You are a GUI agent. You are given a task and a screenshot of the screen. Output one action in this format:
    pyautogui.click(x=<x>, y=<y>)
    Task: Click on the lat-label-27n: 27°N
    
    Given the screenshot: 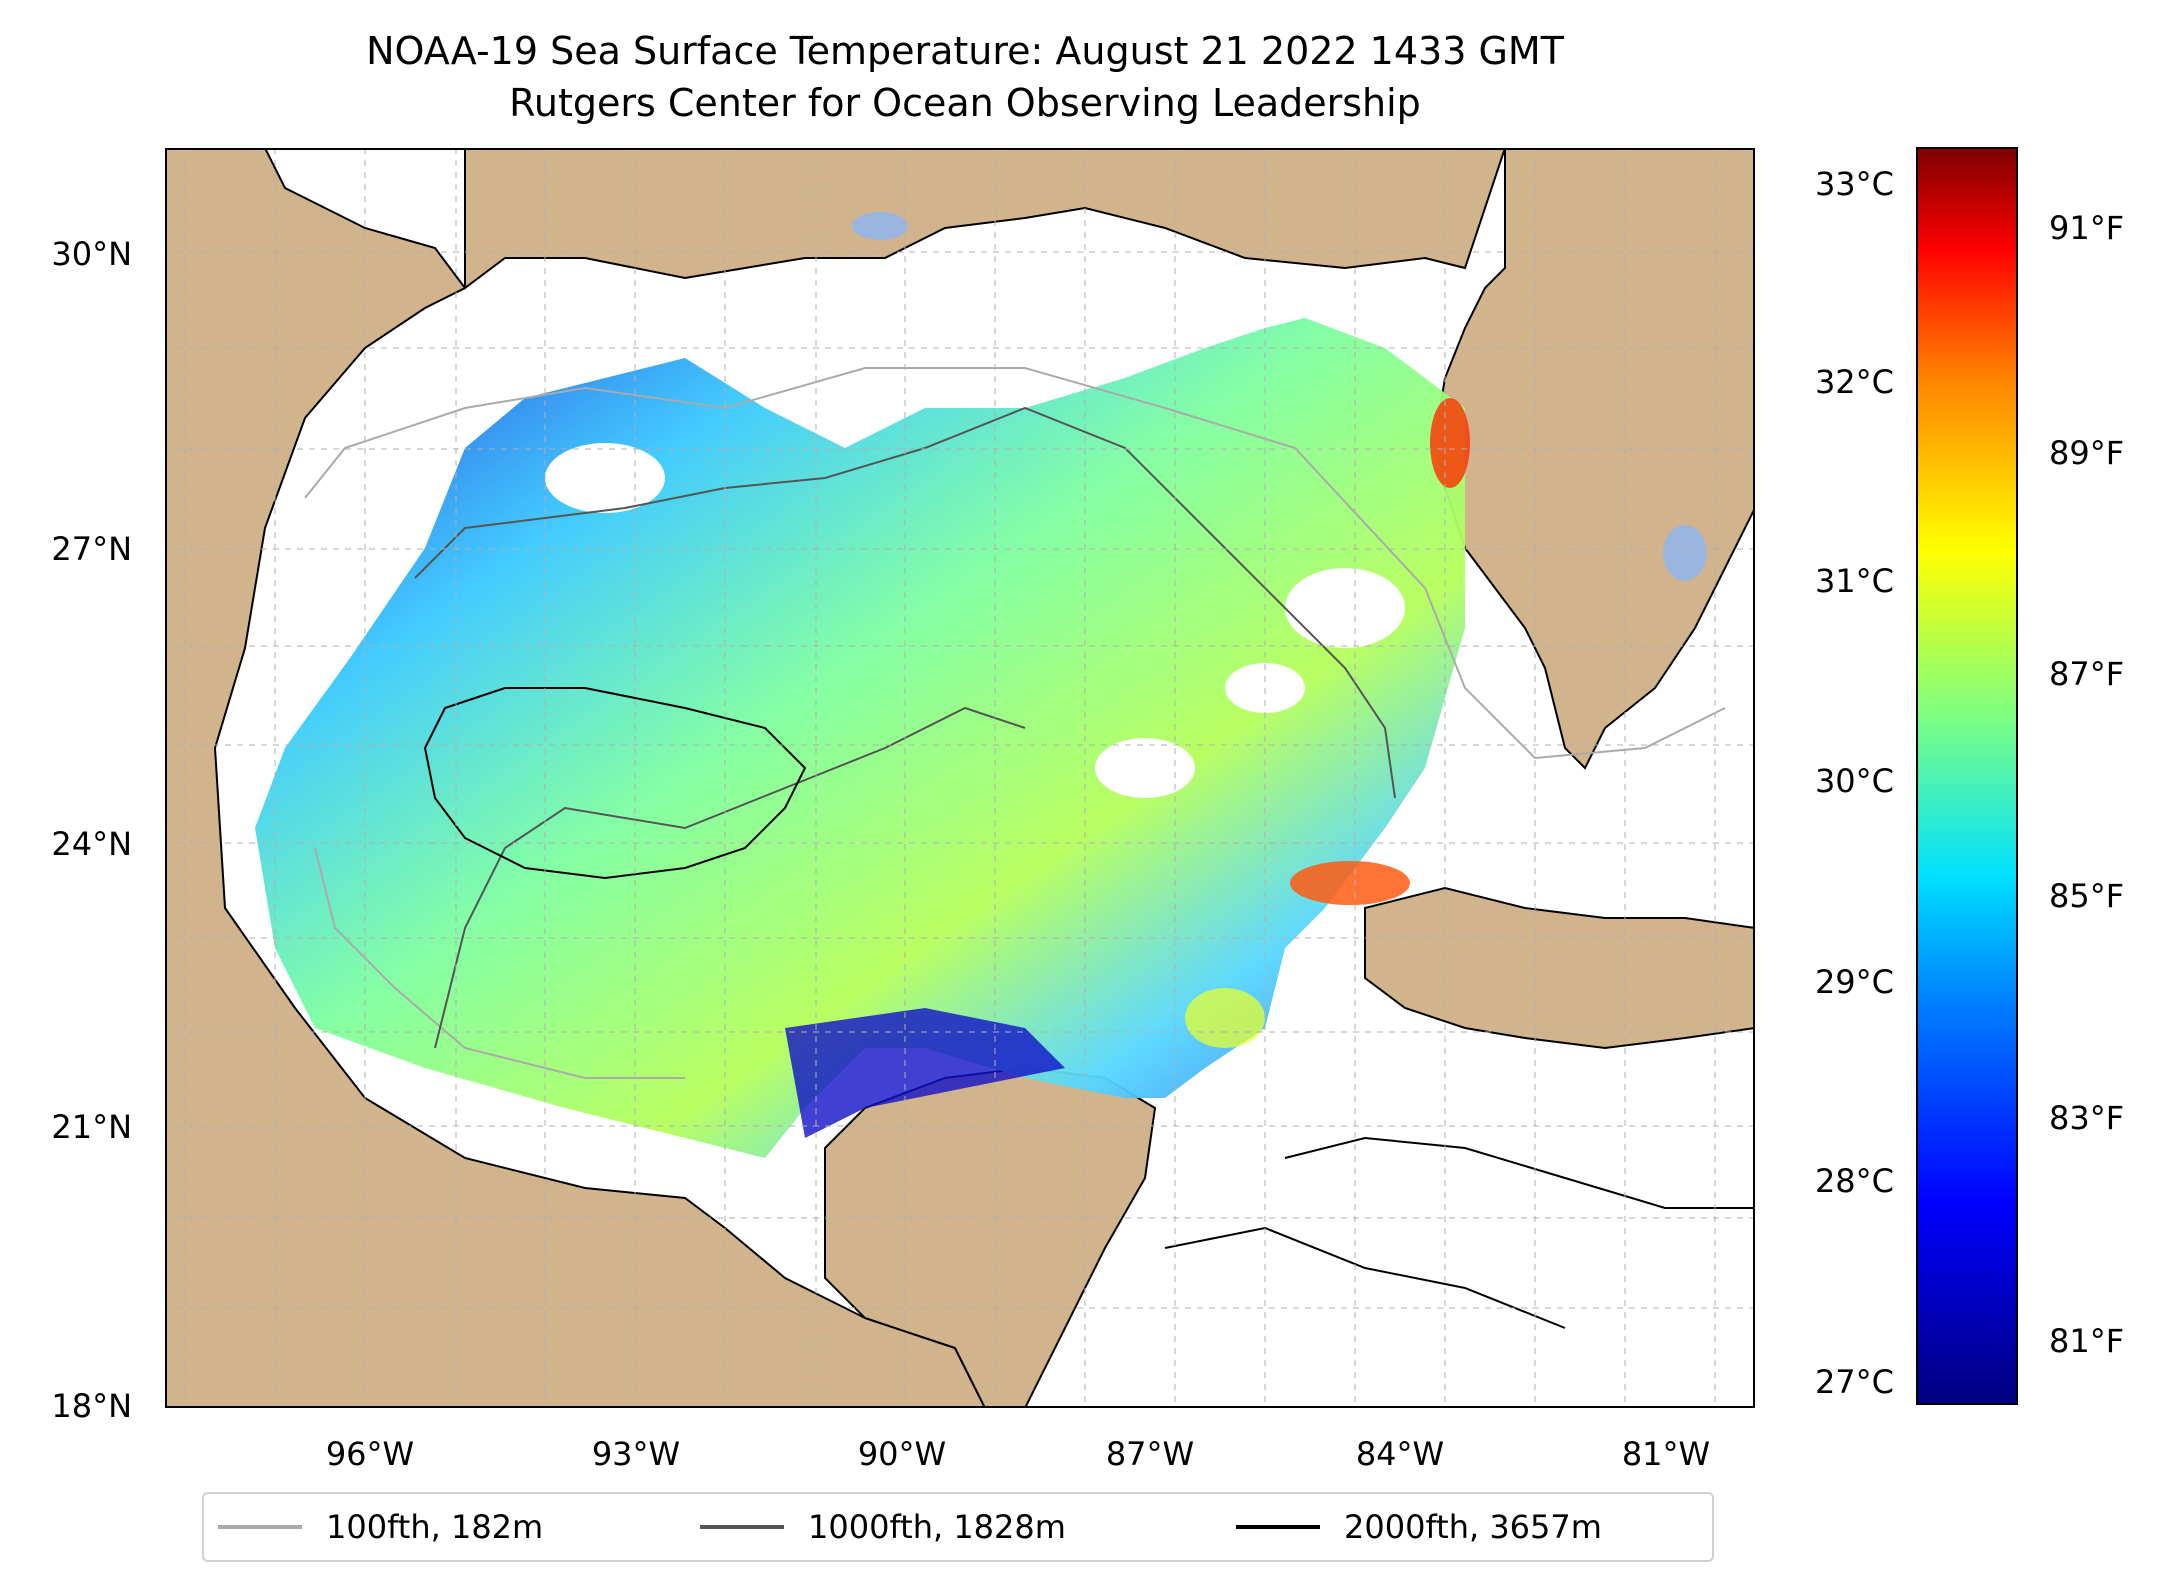 What is the action you would take?
    pyautogui.click(x=91, y=549)
    